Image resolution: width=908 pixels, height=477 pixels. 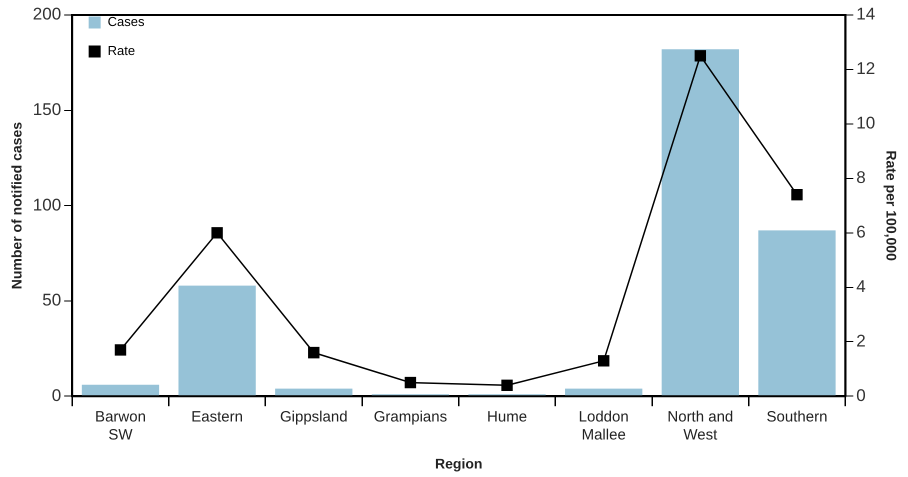 What do you see at coordinates (861, 340) in the screenshot?
I see `y2-tick-label: 2` at bounding box center [861, 340].